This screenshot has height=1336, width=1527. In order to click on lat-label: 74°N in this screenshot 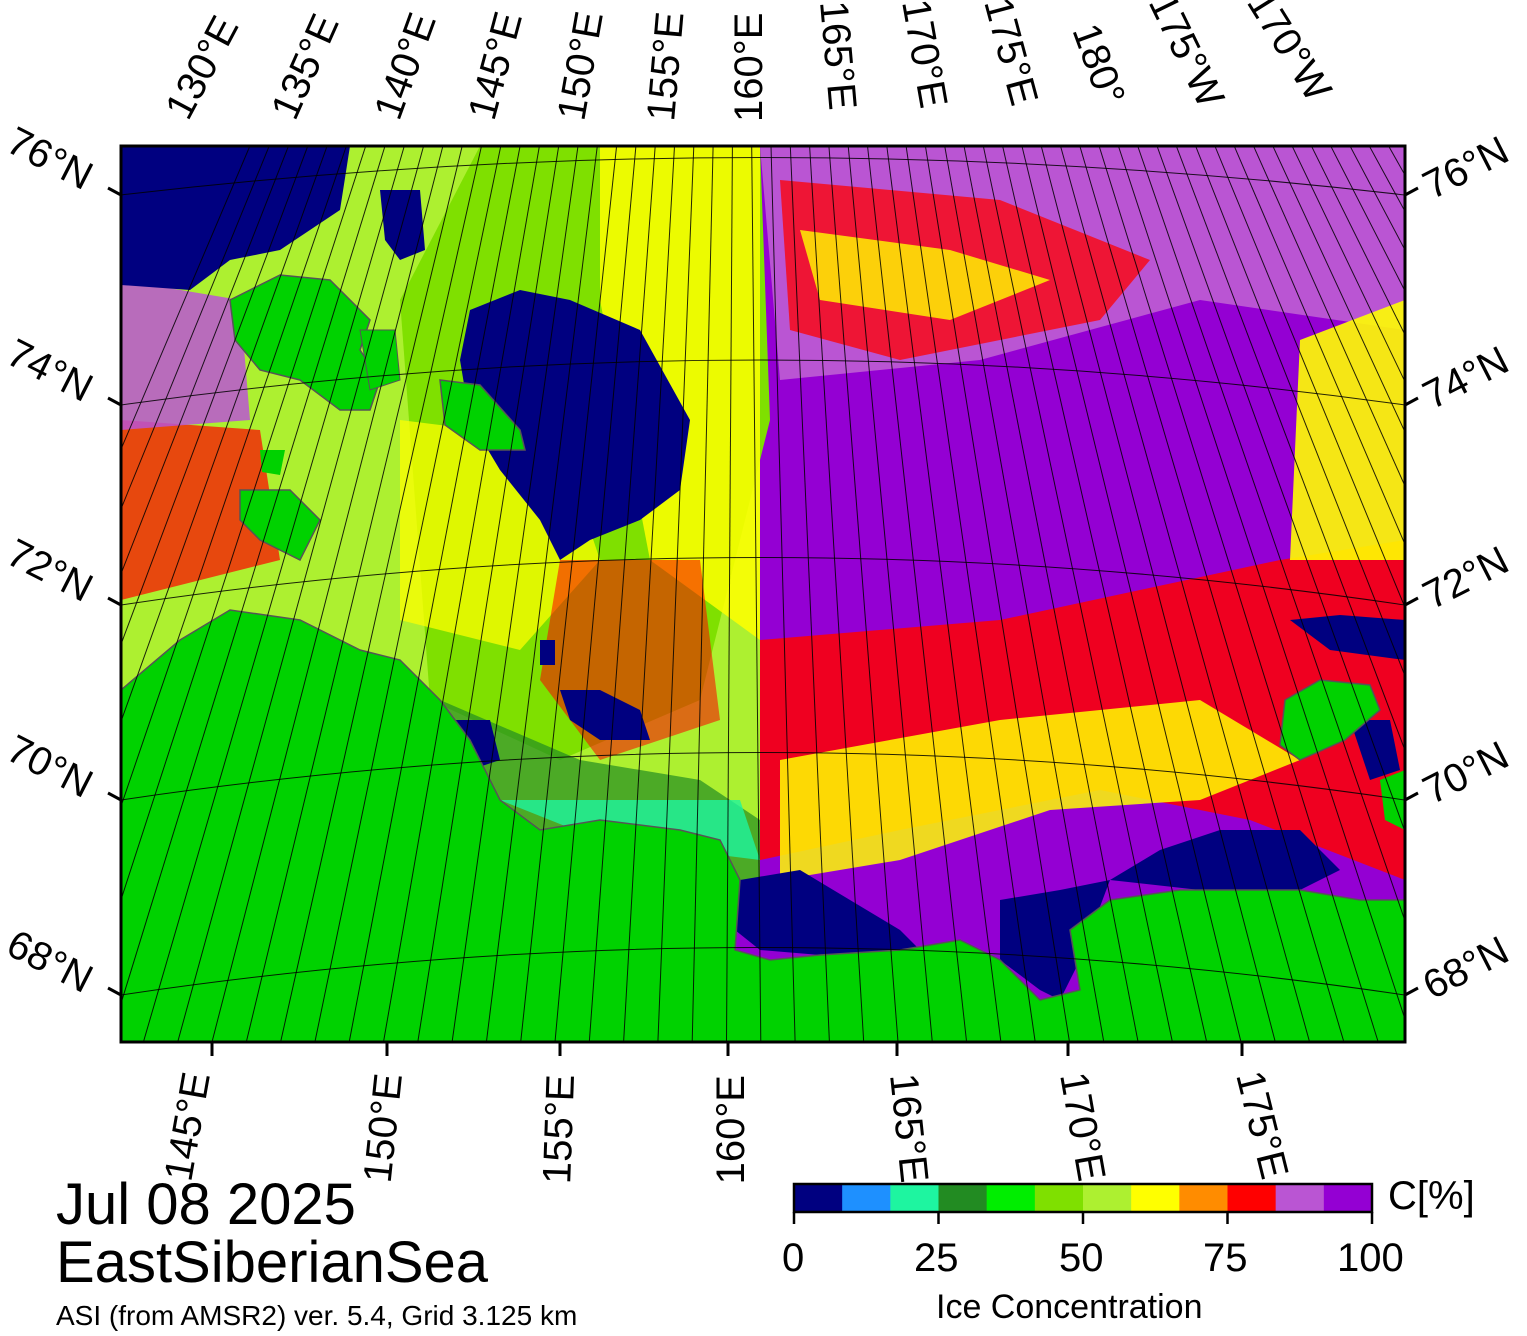, I will do `click(50, 371)`.